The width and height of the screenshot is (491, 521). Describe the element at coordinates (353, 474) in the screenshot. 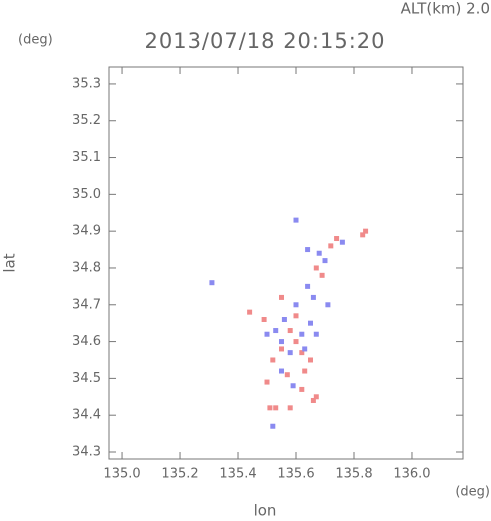

I see `x-tick-label: 135.8` at that location.